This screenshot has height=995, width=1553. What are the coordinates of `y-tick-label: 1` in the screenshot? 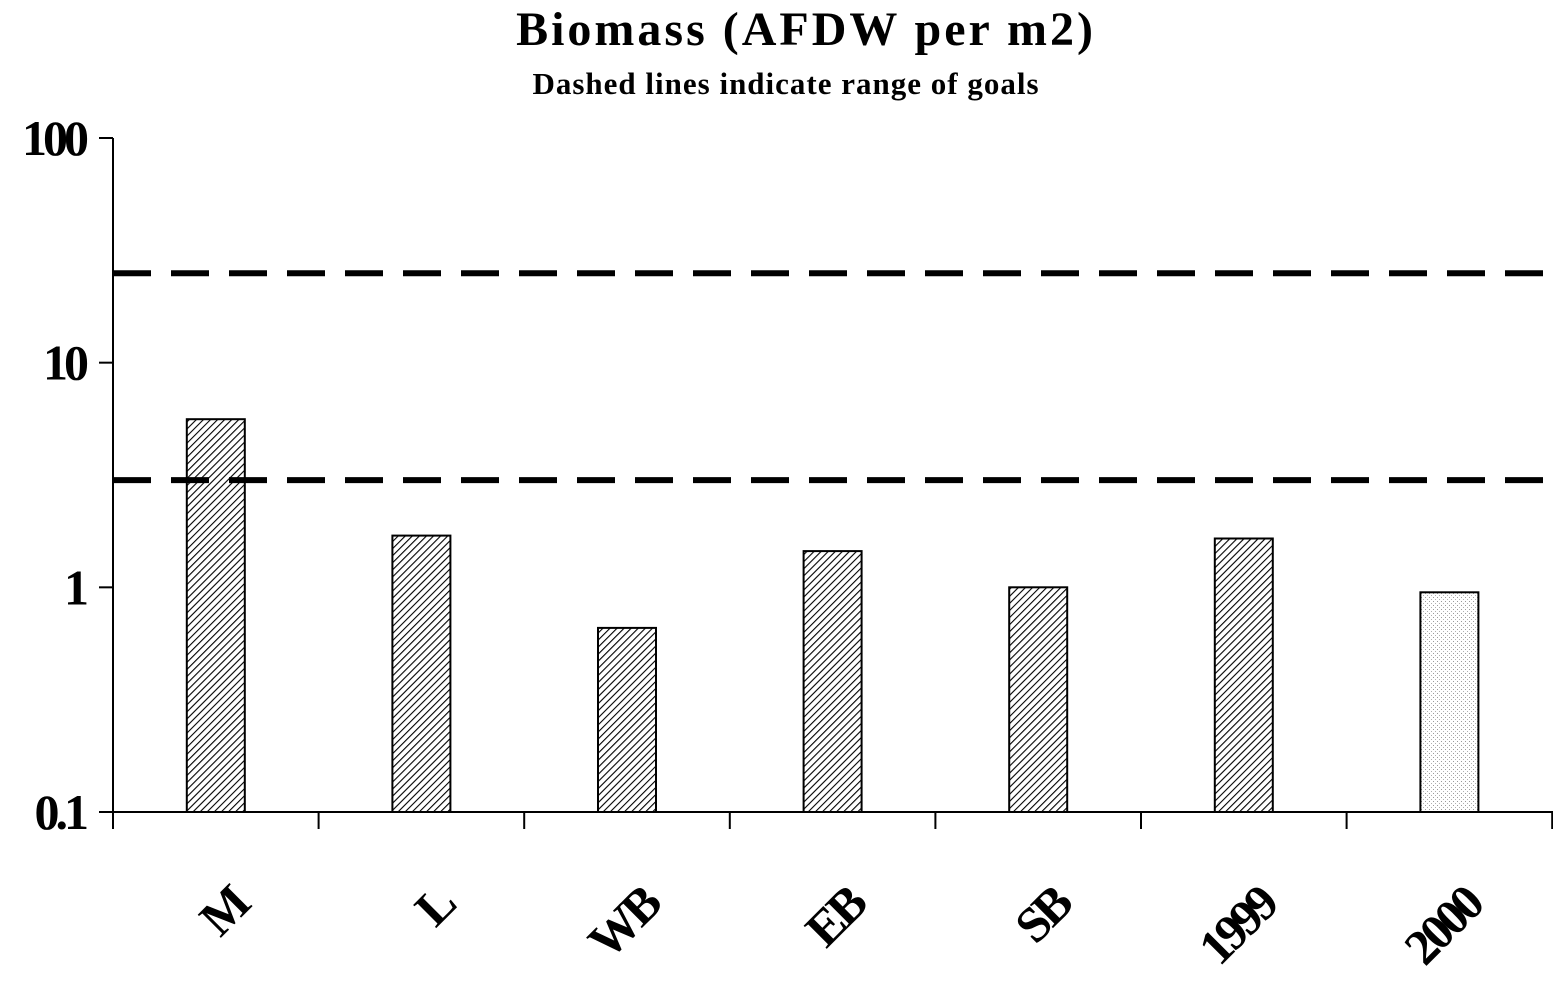 It's located at (75, 587).